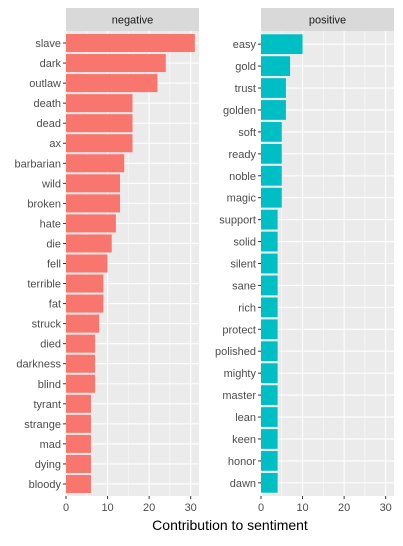  What do you see at coordinates (81, 363) in the screenshot?
I see `bar-darkness` at bounding box center [81, 363].